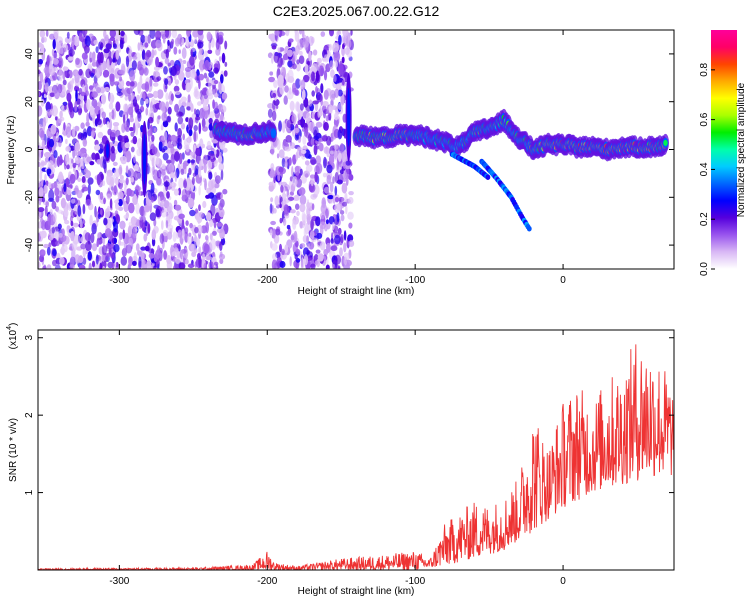 The image size is (750, 600). What do you see at coordinates (415, 280) in the screenshot?
I see `x-tick-label: -100` at bounding box center [415, 280].